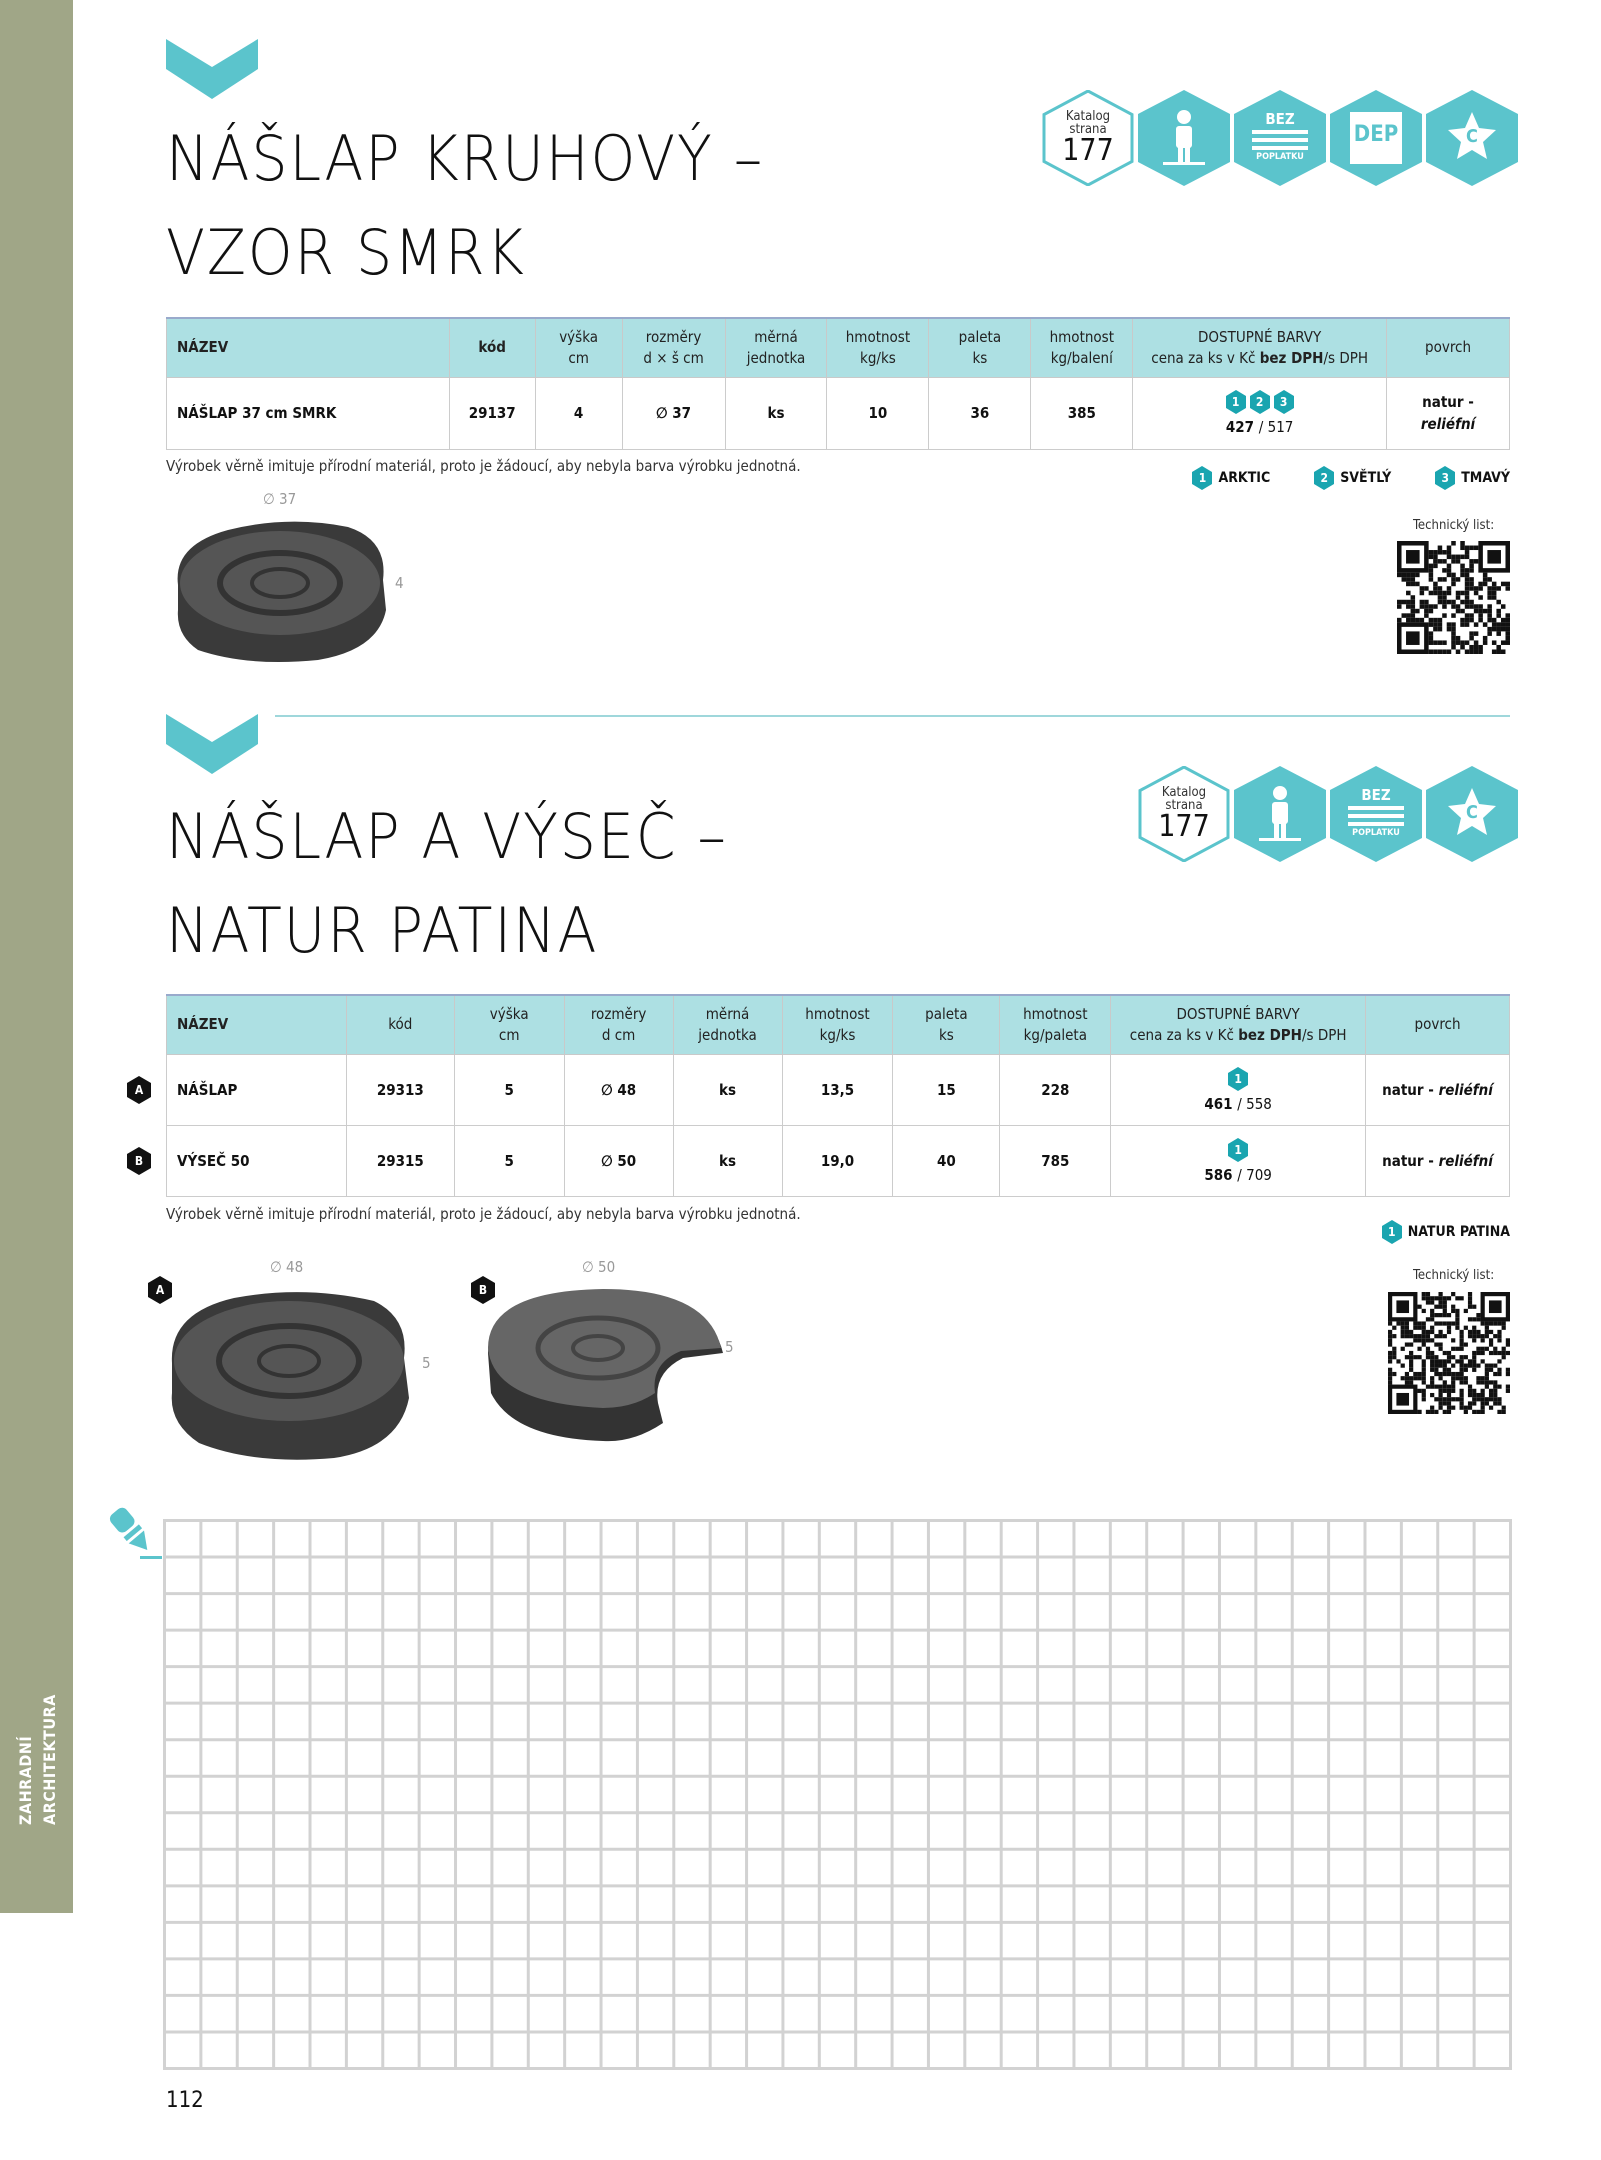 The width and height of the screenshot is (1601, 2160). What do you see at coordinates (465, 158) in the screenshot?
I see `section-title: NÁŠLAP KRUHOVÝ –` at bounding box center [465, 158].